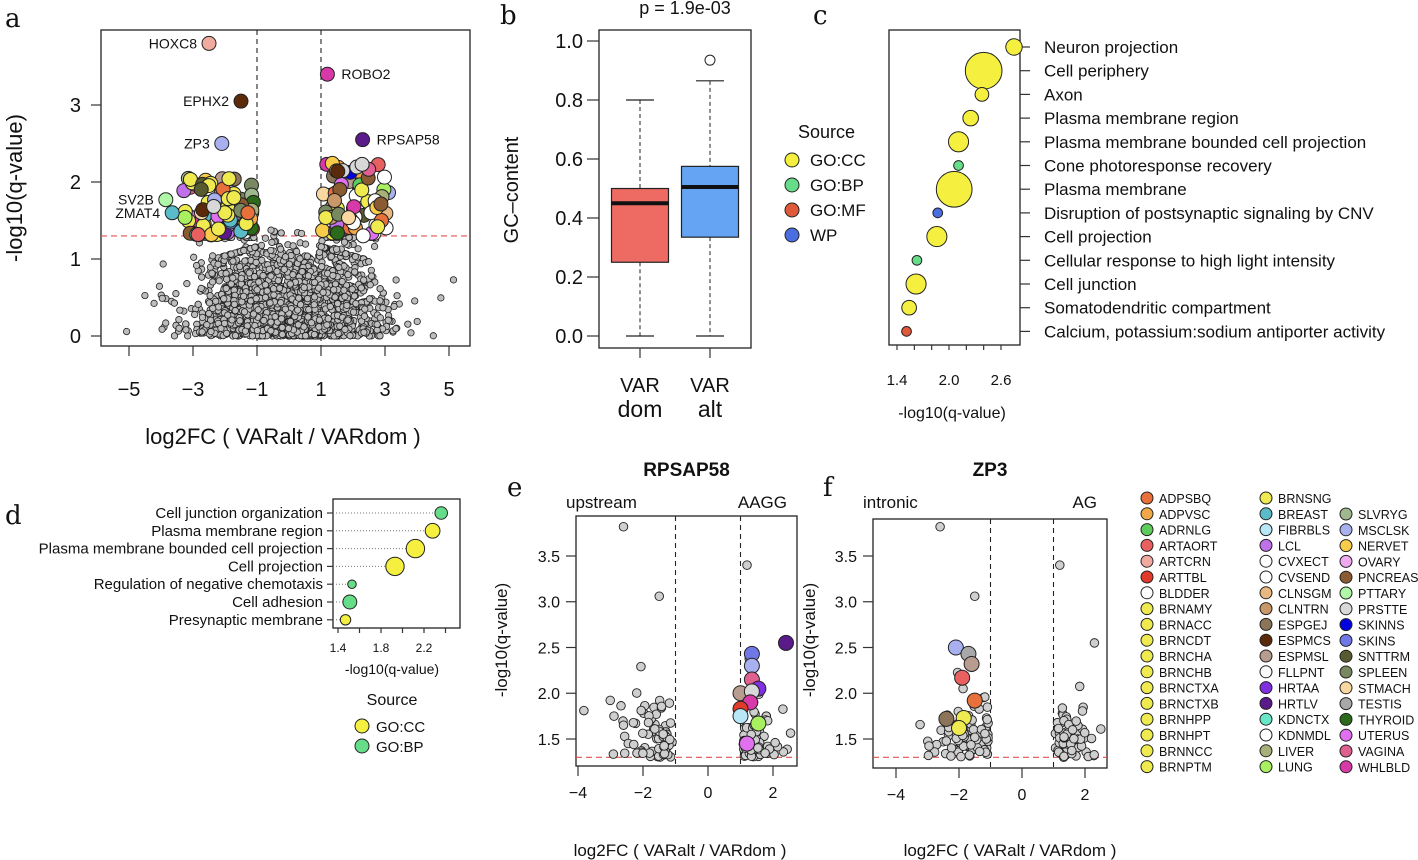 The width and height of the screenshot is (1418, 860). What do you see at coordinates (1266, 735) in the screenshot?
I see `legend-swatch-kdnmdl` at bounding box center [1266, 735].